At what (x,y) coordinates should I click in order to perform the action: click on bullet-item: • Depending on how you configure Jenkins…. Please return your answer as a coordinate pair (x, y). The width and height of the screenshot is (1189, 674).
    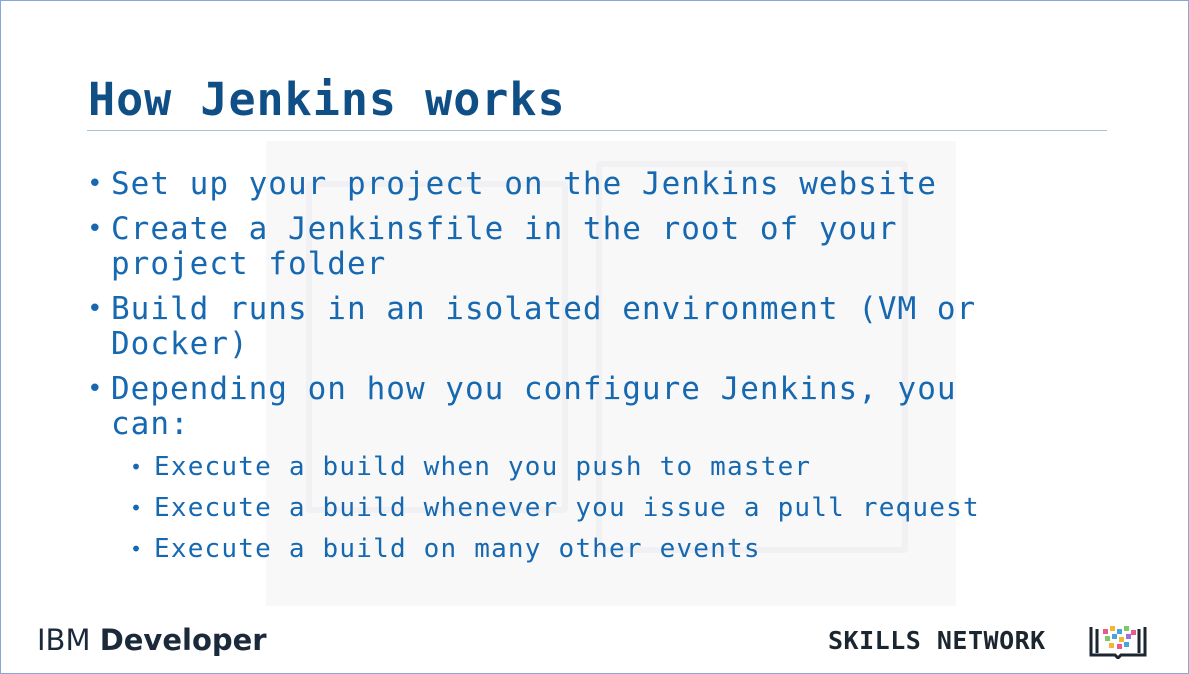
    Looking at the image, I should click on (564, 407).